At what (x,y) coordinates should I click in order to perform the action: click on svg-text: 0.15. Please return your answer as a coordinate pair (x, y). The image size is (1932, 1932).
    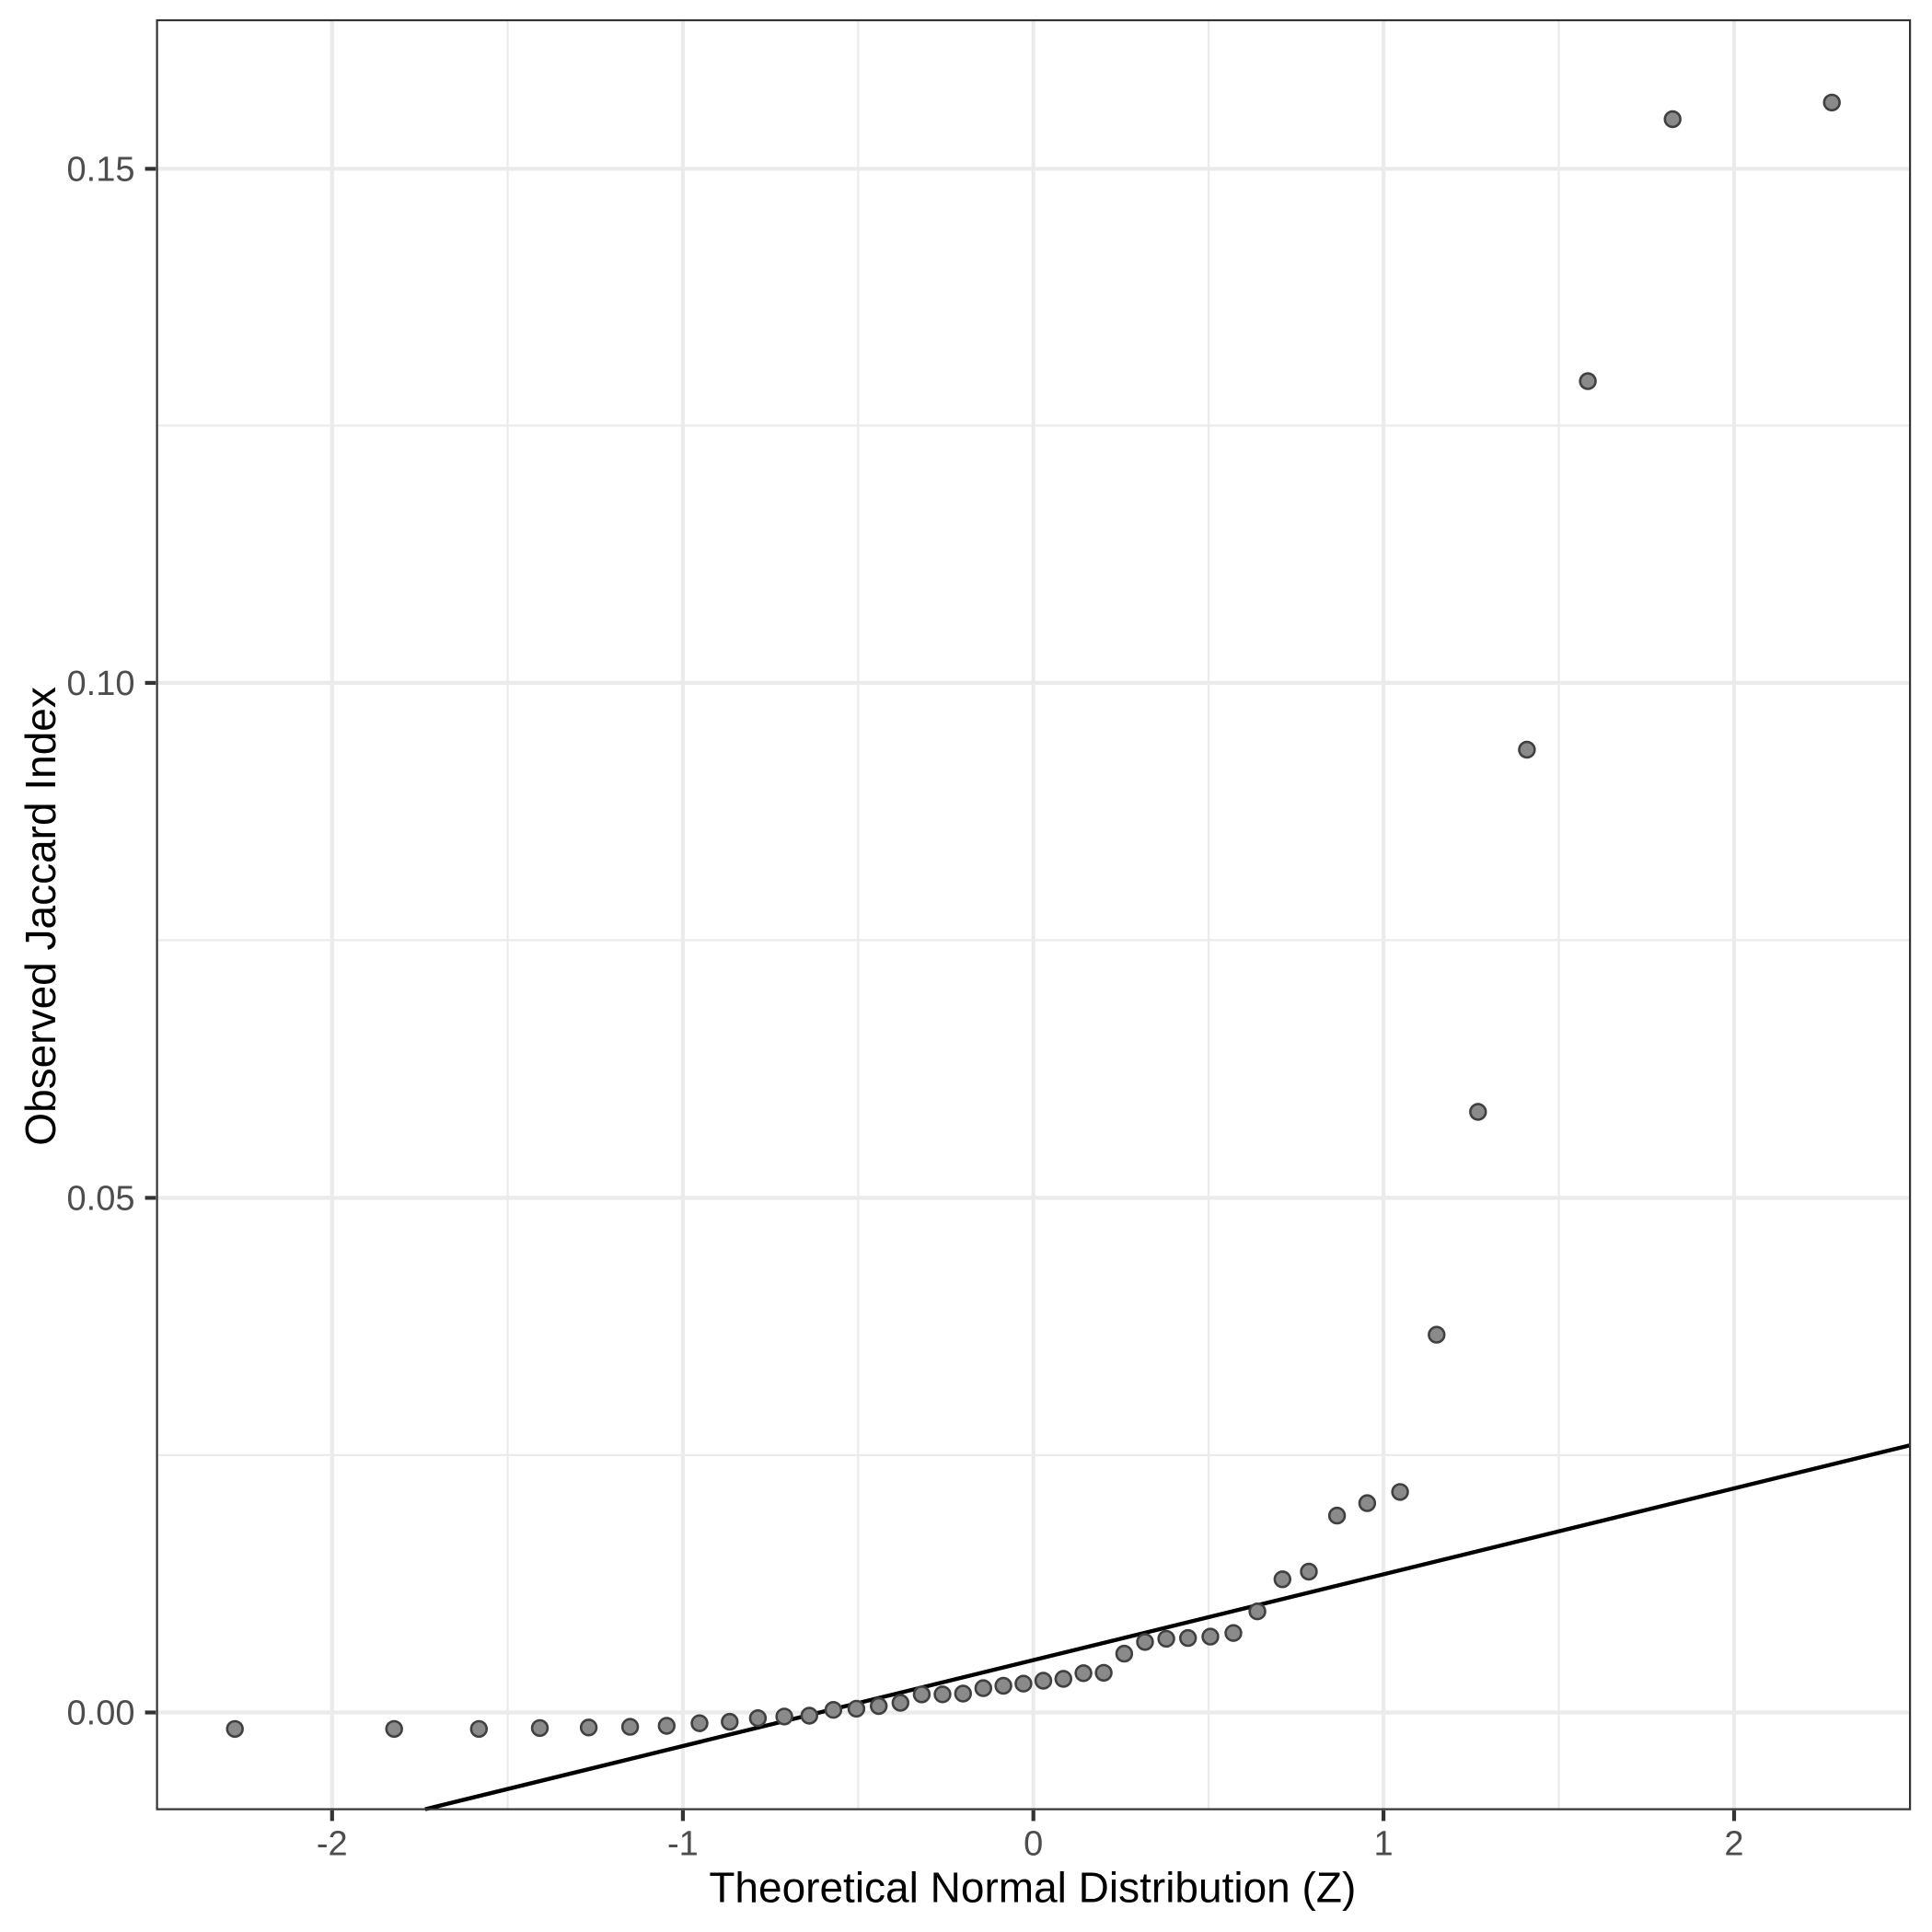
    Looking at the image, I should click on (101, 171).